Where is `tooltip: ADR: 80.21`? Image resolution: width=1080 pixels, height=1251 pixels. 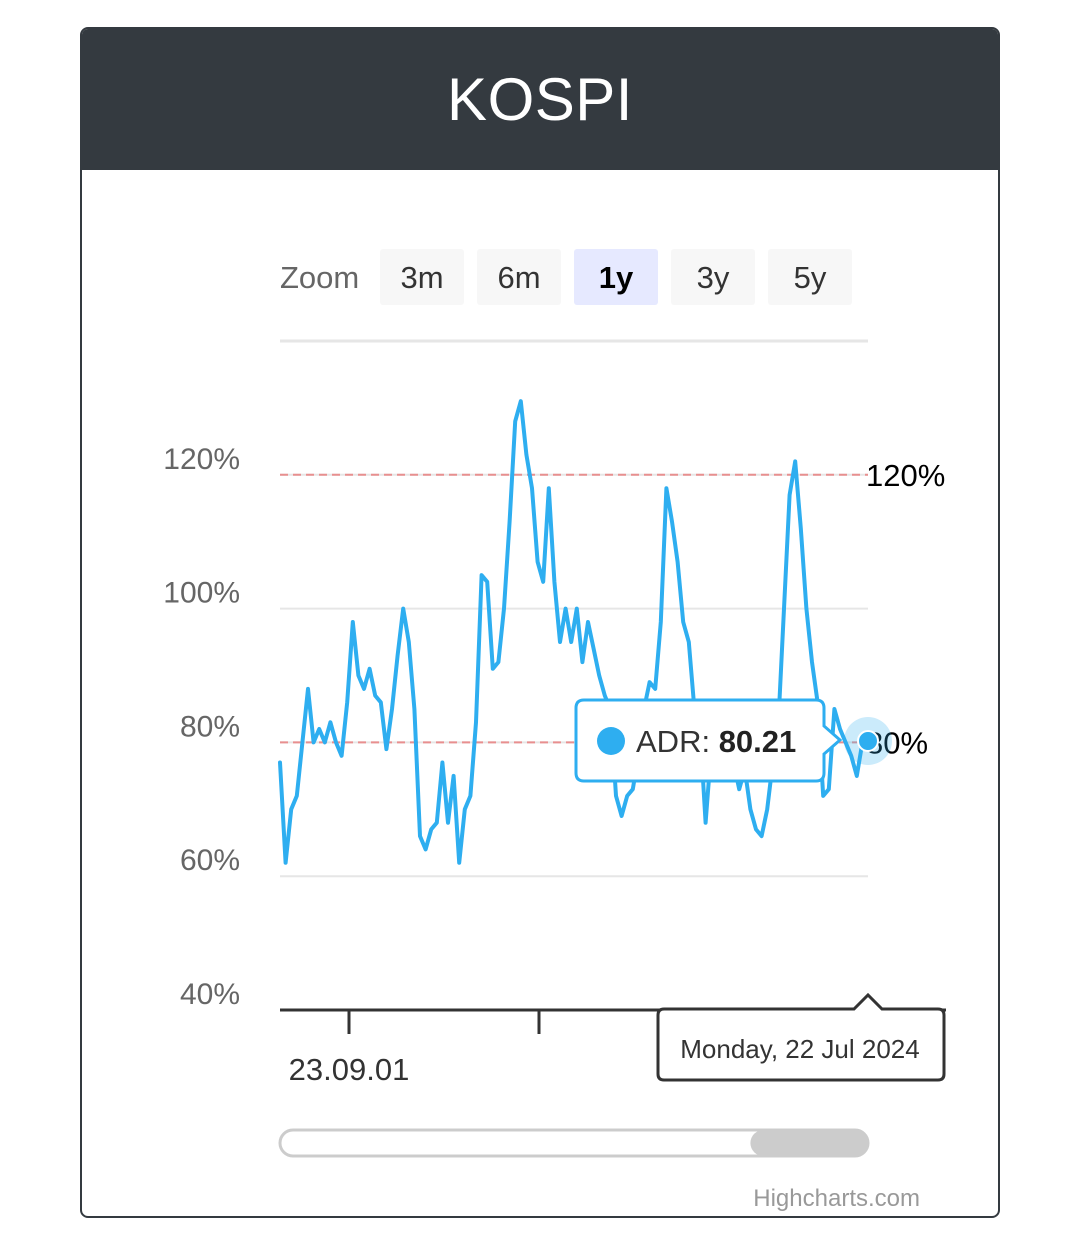 tooltip: ADR: 80.21 is located at coordinates (708, 740).